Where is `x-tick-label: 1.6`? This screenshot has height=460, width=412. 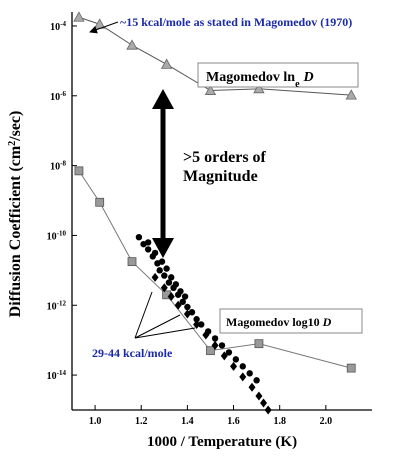
x-tick-label: 1.6 is located at coordinates (233, 421).